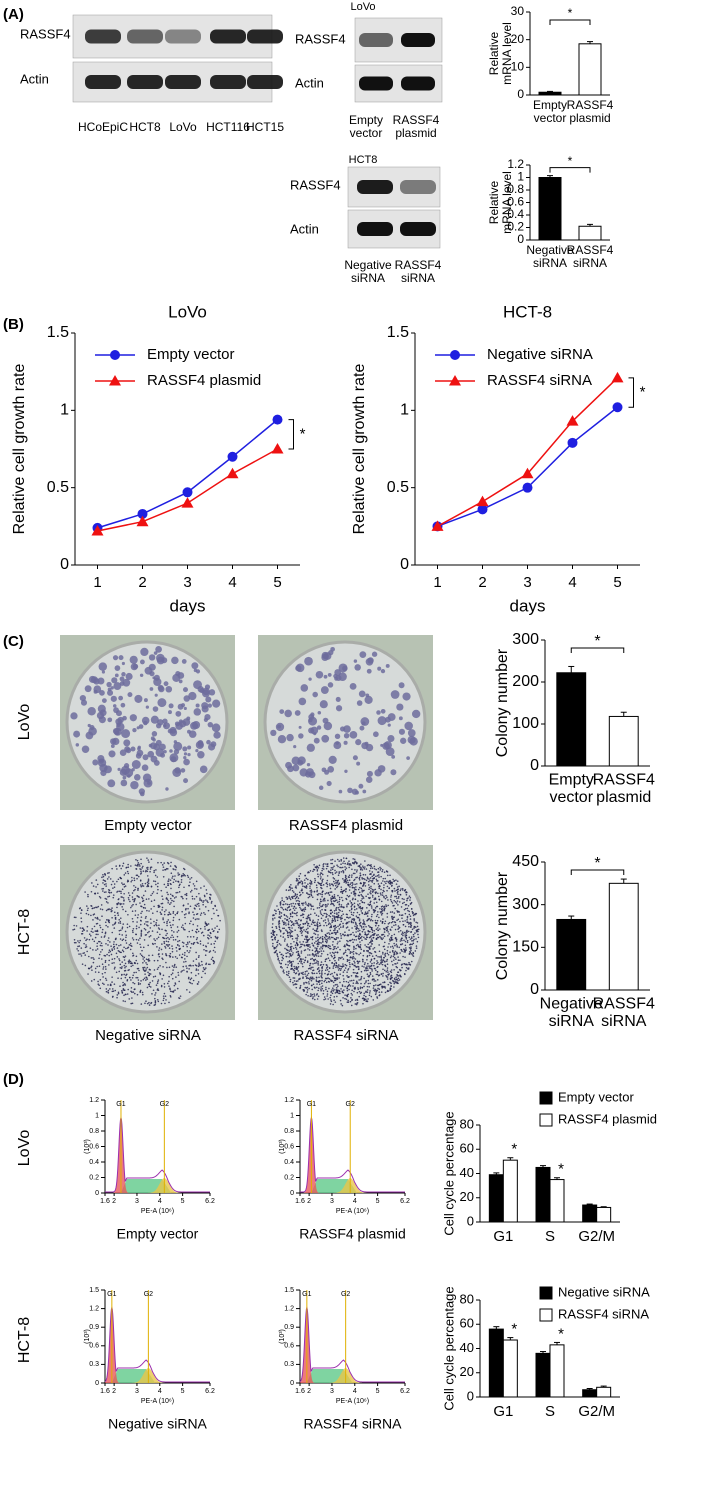 The width and height of the screenshot is (709, 1493). What do you see at coordinates (502, 702) in the screenshot?
I see `y-axis-label: Colony number` at bounding box center [502, 702].